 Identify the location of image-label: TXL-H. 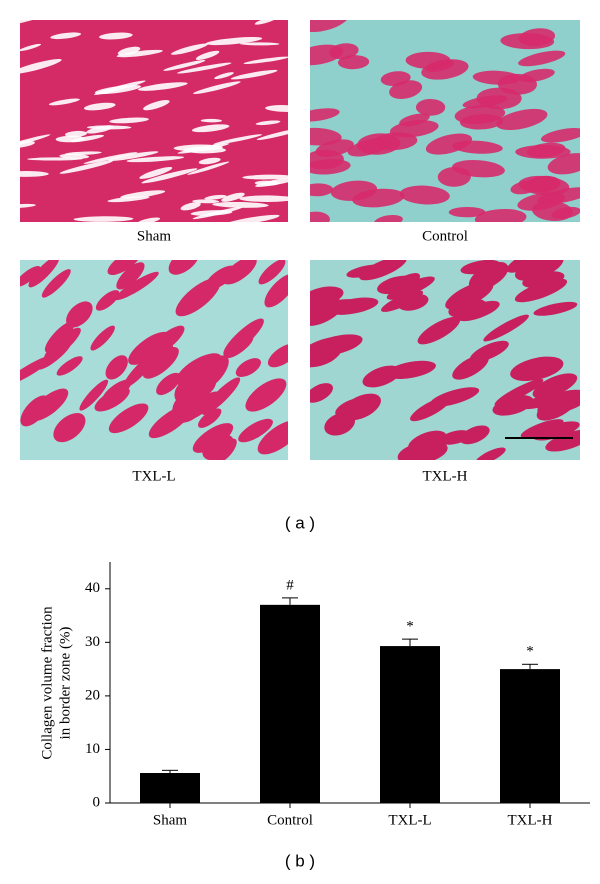
(445, 476).